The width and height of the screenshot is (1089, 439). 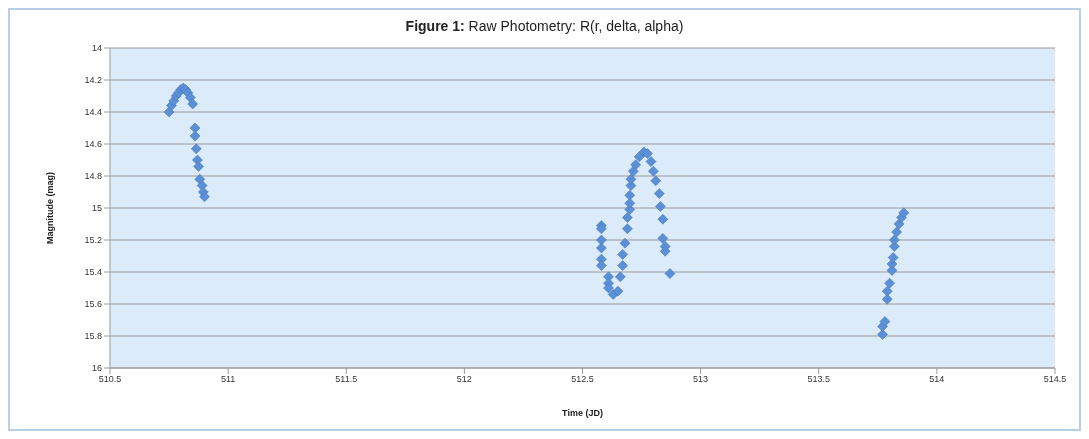 What do you see at coordinates (93, 304) in the screenshot?
I see `y-tick-label: 15.6` at bounding box center [93, 304].